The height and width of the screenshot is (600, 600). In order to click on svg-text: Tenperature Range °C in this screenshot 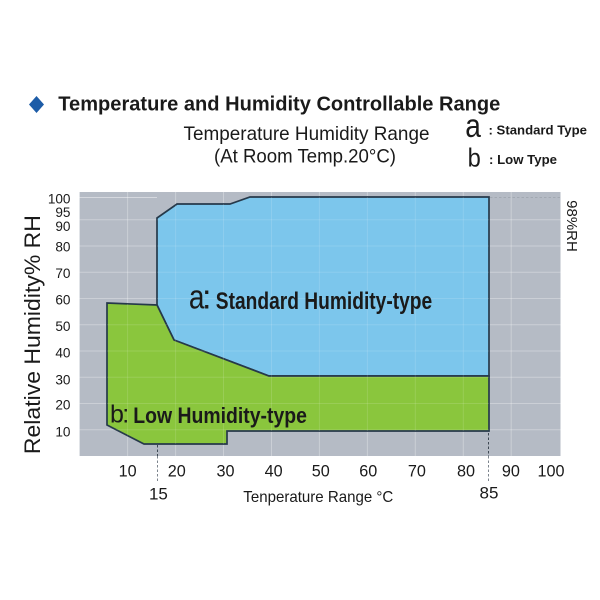, I will do `click(318, 497)`.